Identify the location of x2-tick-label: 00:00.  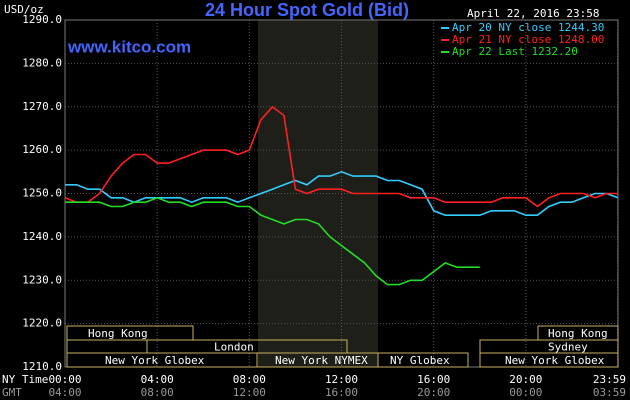
(525, 392).